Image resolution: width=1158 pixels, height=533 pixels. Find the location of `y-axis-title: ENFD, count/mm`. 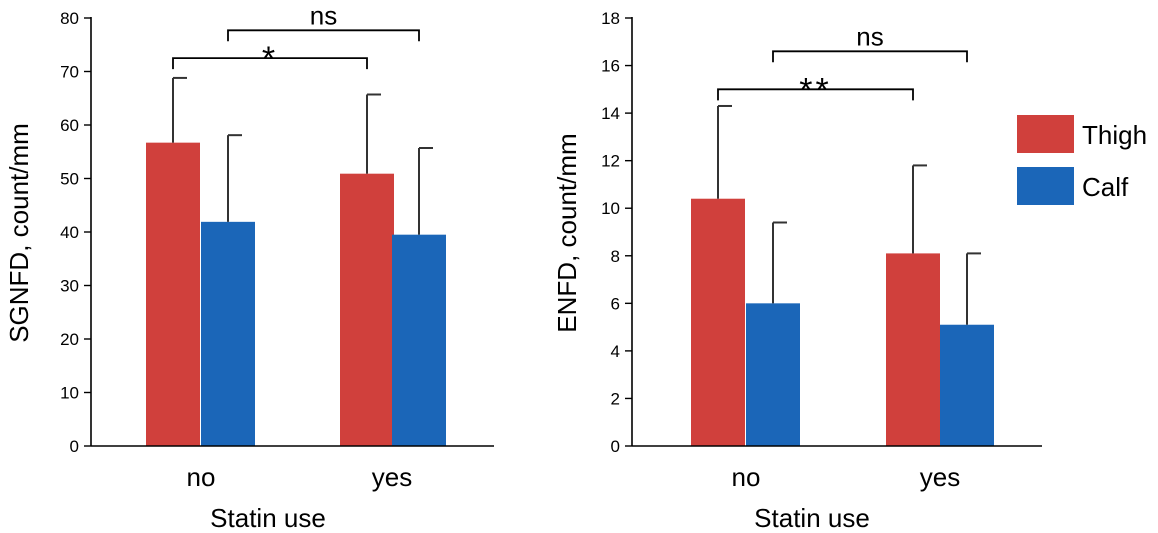

y-axis-title: ENFD, count/mm is located at coordinates (567, 232).